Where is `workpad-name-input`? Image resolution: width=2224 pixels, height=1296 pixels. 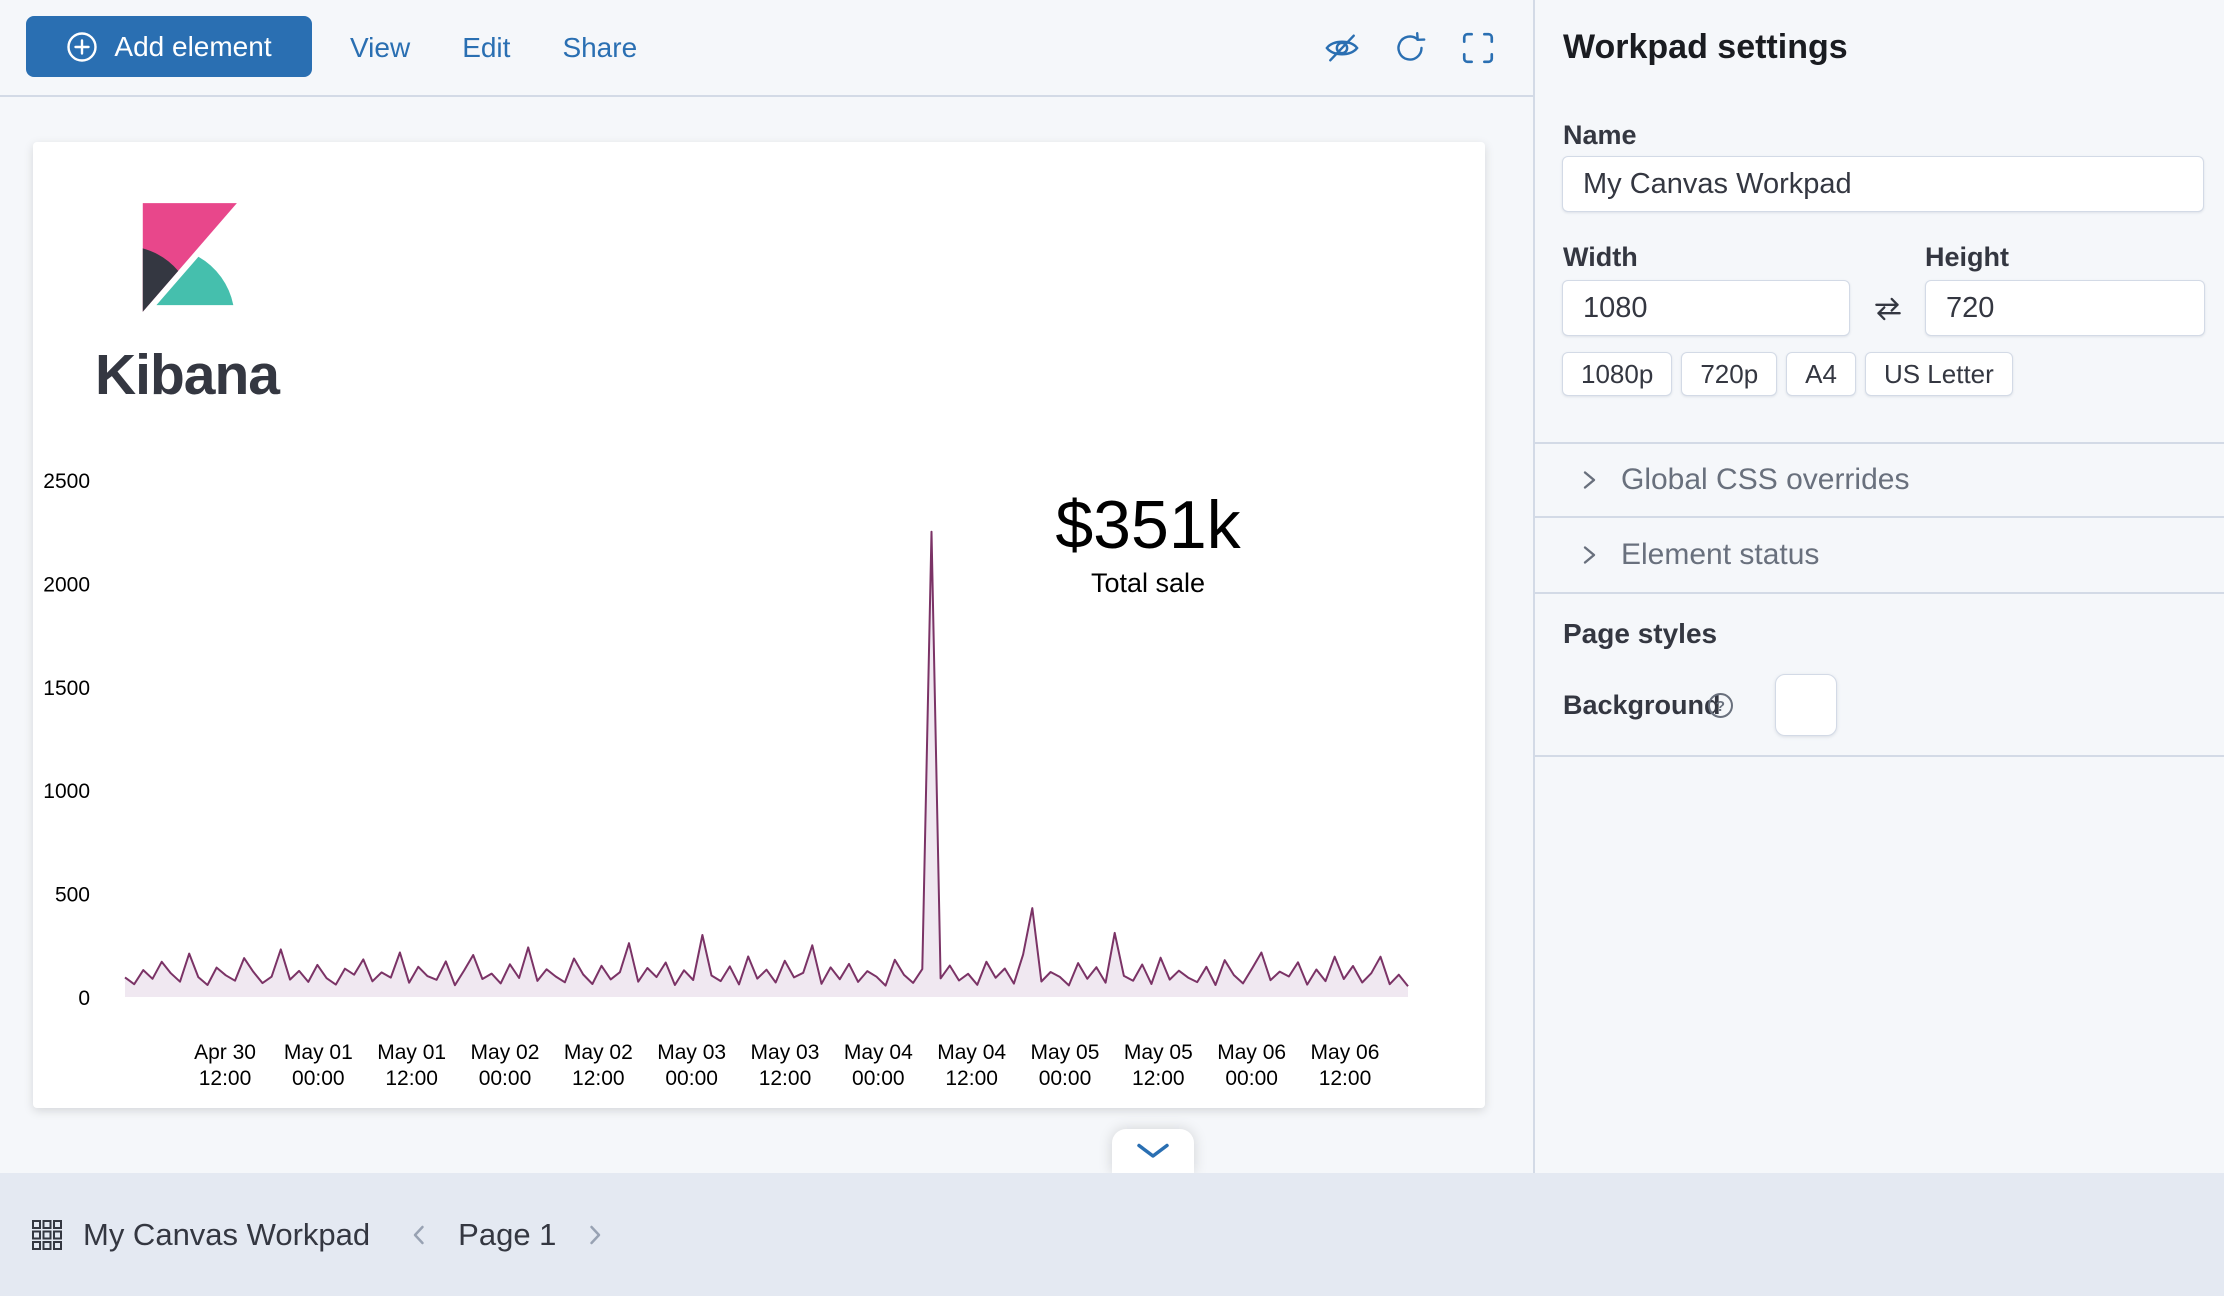
workpad-name-input is located at coordinates (1883, 184).